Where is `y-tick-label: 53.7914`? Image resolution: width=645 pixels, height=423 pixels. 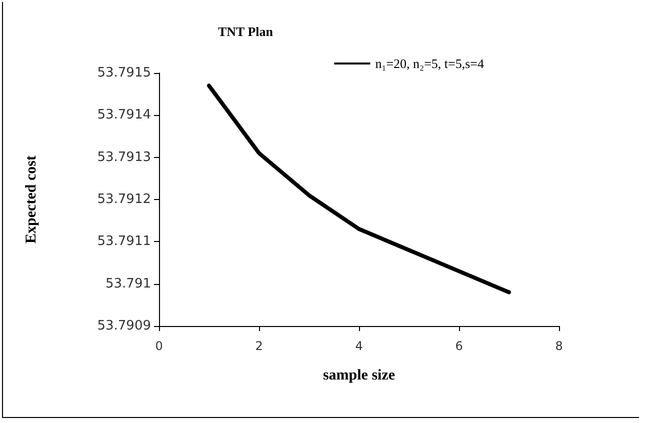
y-tick-label: 53.7914 is located at coordinates (124, 115).